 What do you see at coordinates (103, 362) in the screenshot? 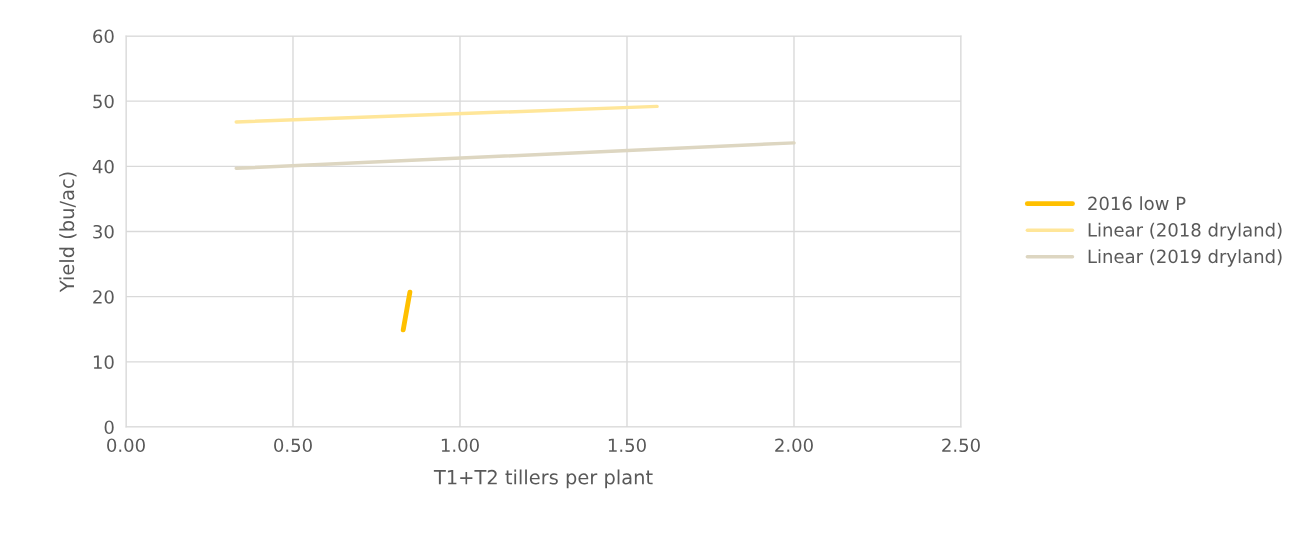
I see `y-tick-label: 10` at bounding box center [103, 362].